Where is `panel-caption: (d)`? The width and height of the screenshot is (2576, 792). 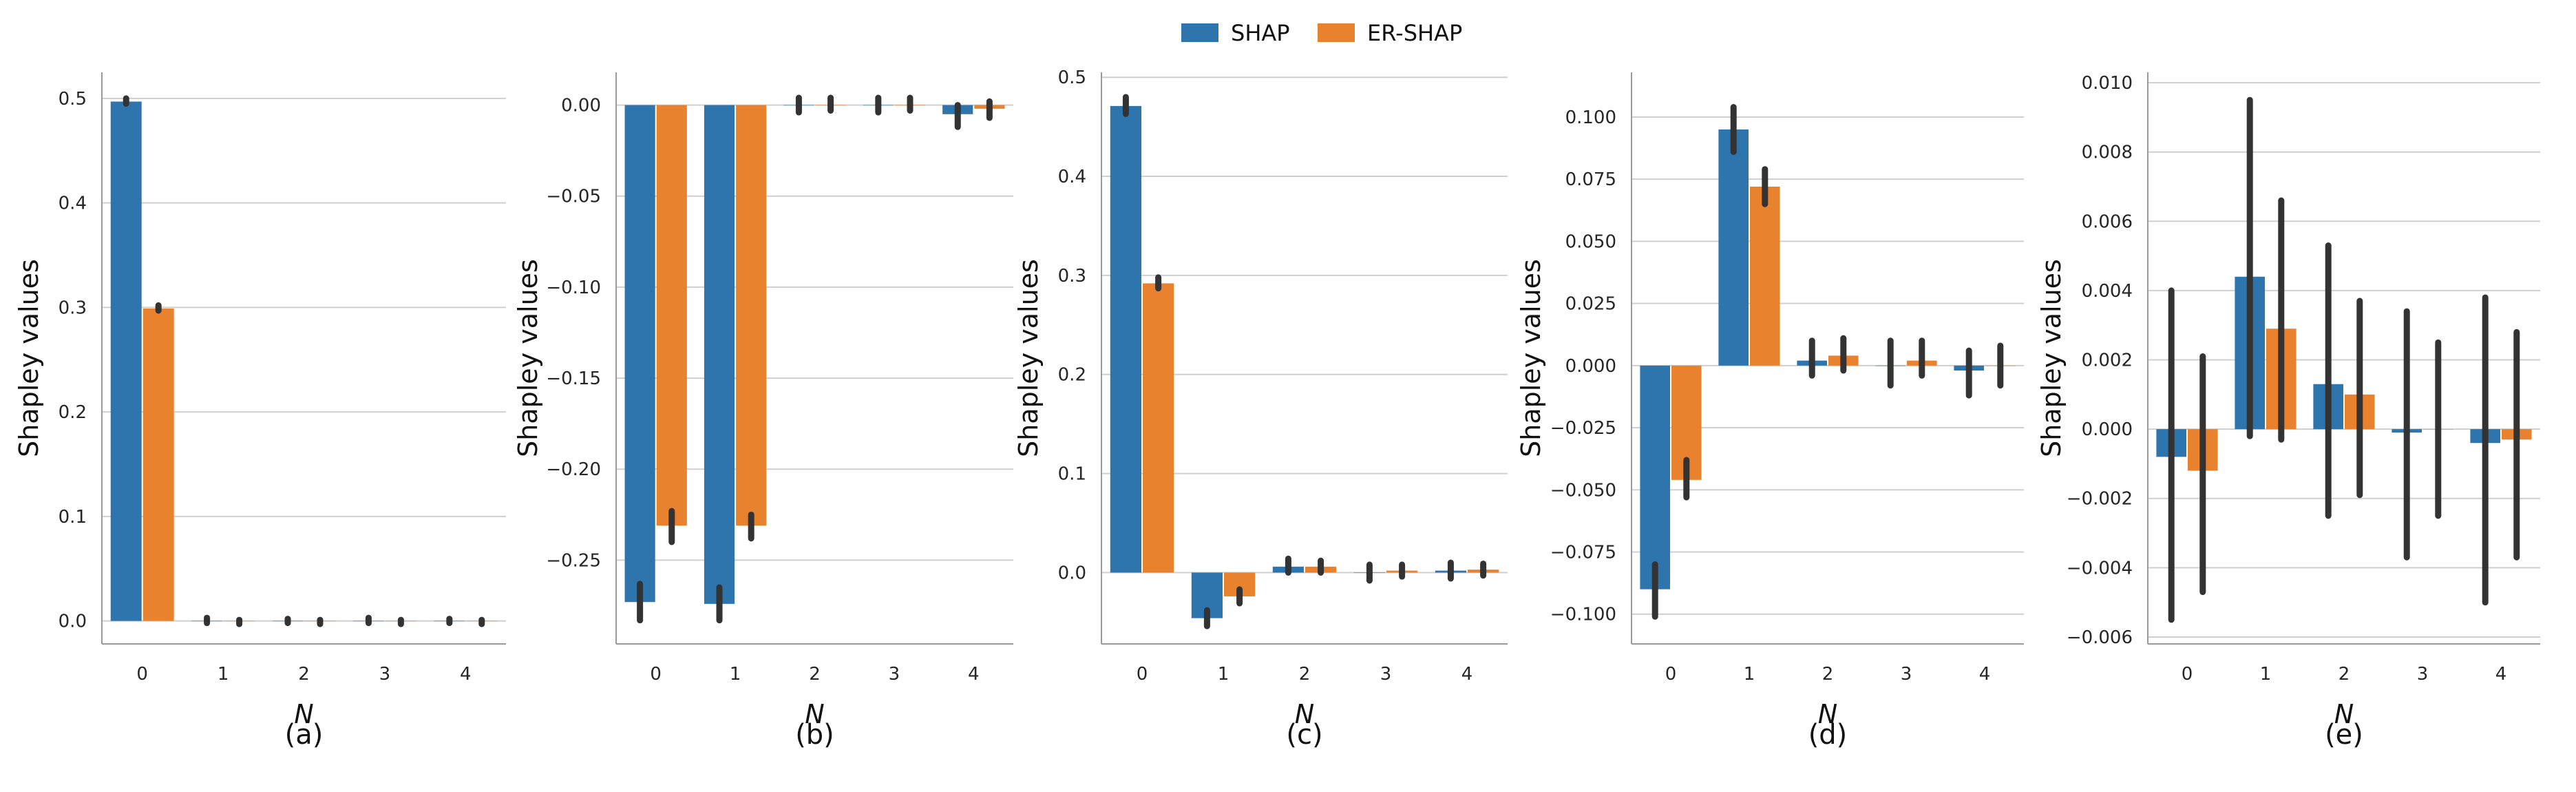
panel-caption: (d) is located at coordinates (1828, 735).